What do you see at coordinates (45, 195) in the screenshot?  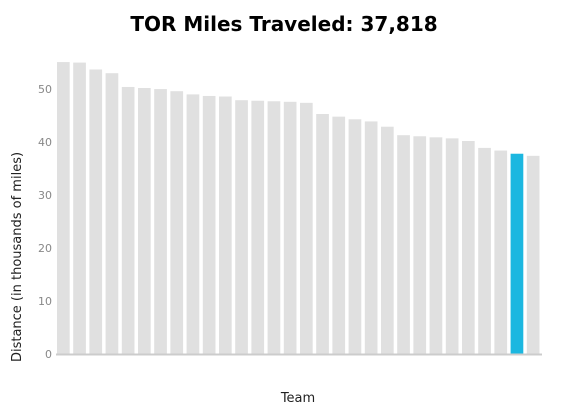 I see `y-tick-label: 30` at bounding box center [45, 195].